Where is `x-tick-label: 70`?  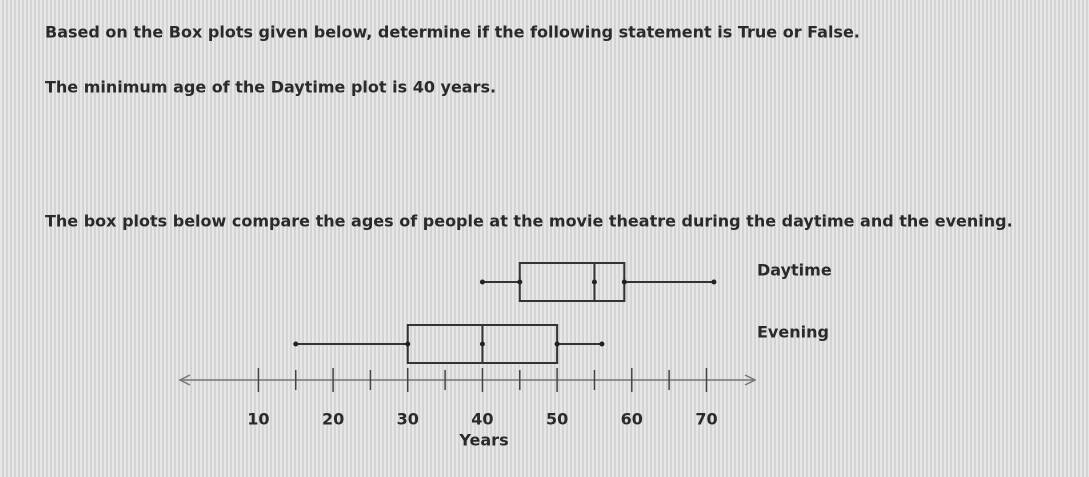 x-tick-label: 70 is located at coordinates (706, 419).